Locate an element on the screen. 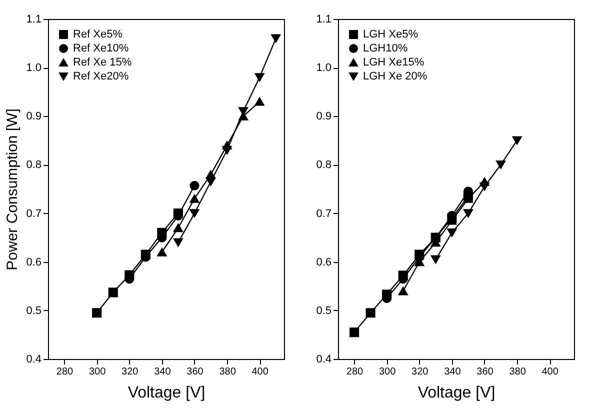  y-axis-title: Power Consumption [W] is located at coordinates (13, 189).